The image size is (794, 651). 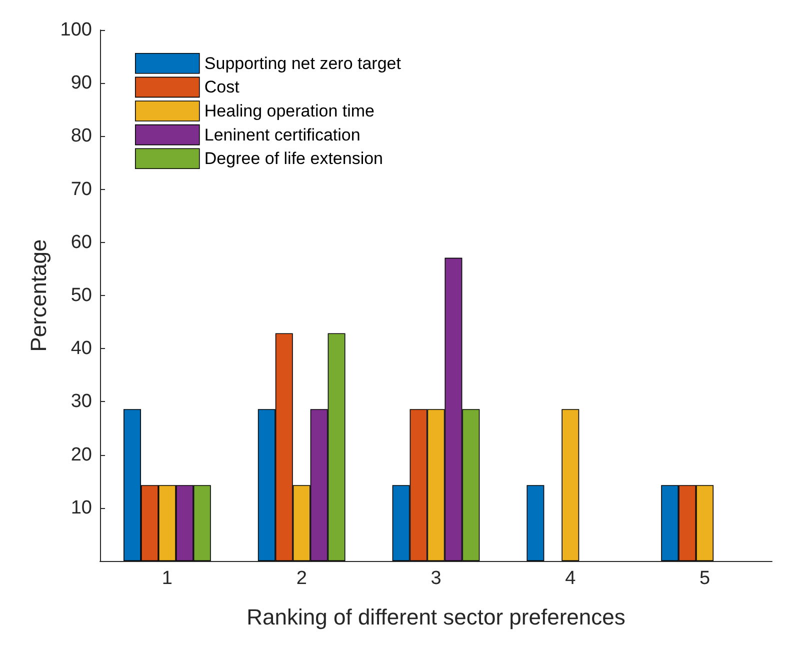 I want to click on y-tick-label: 60, so click(x=81, y=242).